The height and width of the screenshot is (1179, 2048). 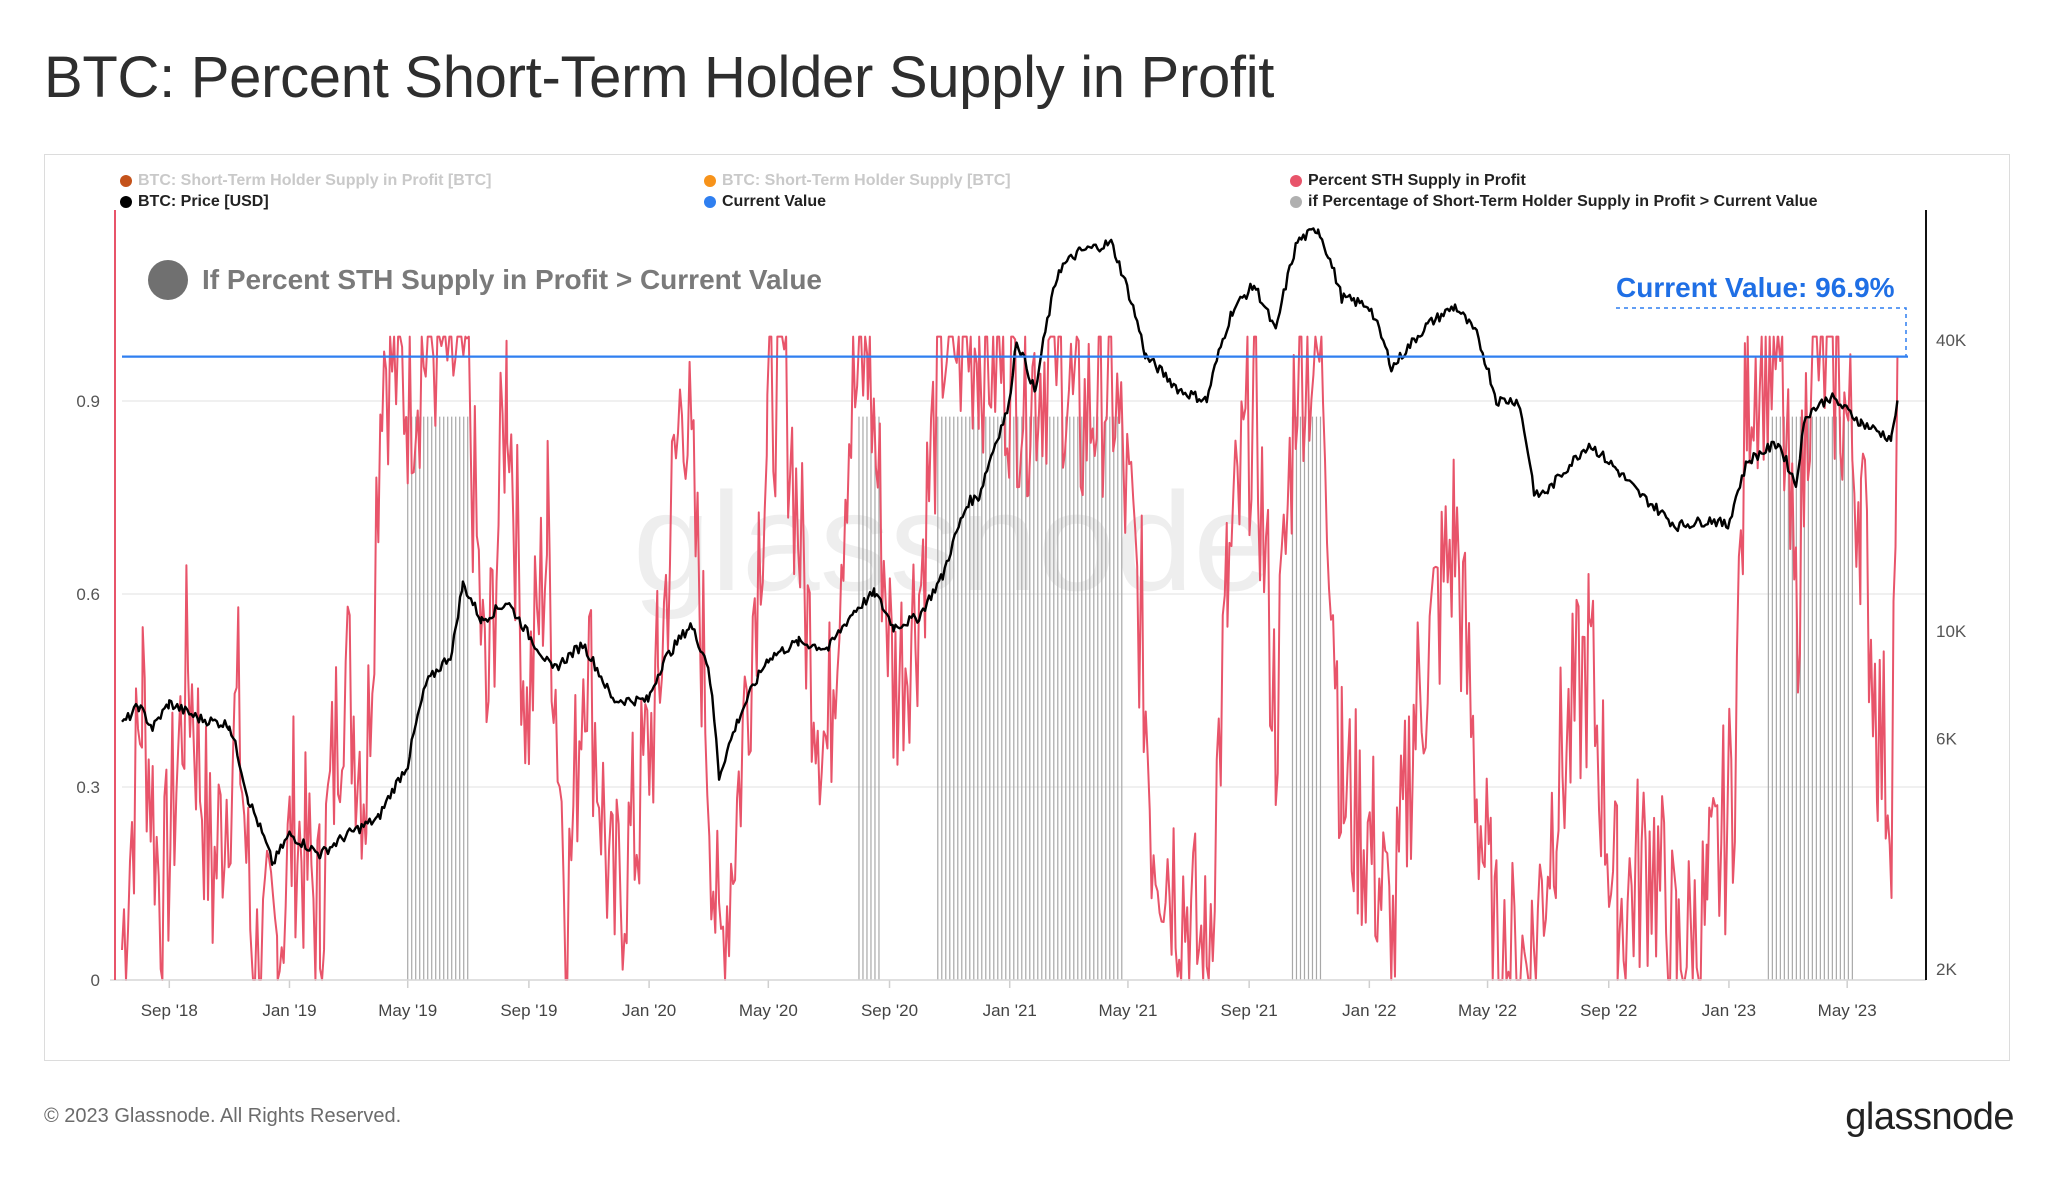 I want to click on x-tick-label: Sep '21, so click(x=1249, y=1010).